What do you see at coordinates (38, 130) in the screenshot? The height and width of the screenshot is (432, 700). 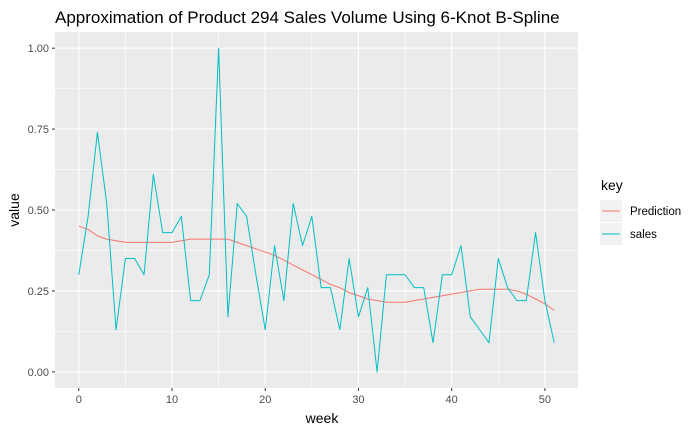 I see `y-tick-label: 0.75` at bounding box center [38, 130].